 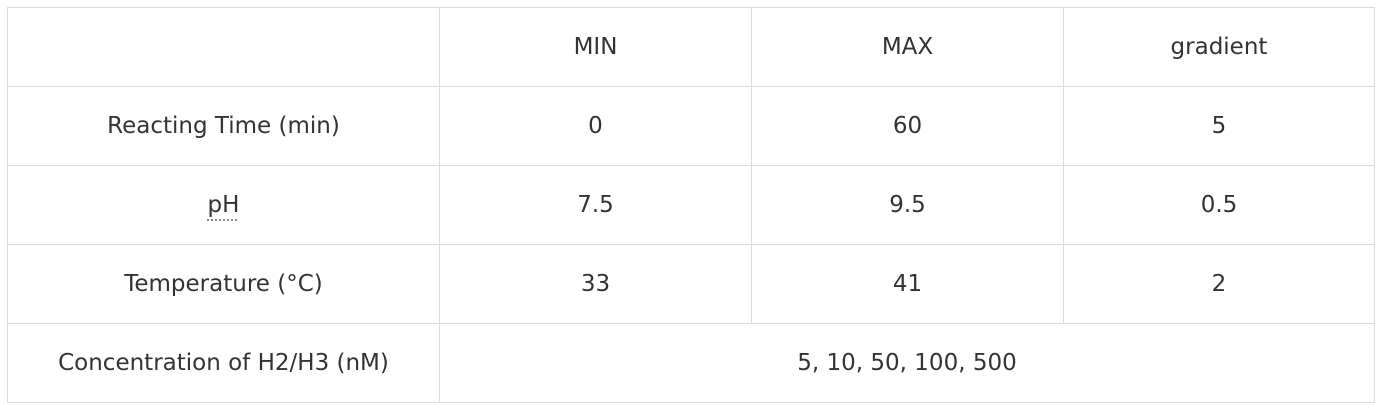 What do you see at coordinates (595, 284) in the screenshot?
I see `min-cell: 33` at bounding box center [595, 284].